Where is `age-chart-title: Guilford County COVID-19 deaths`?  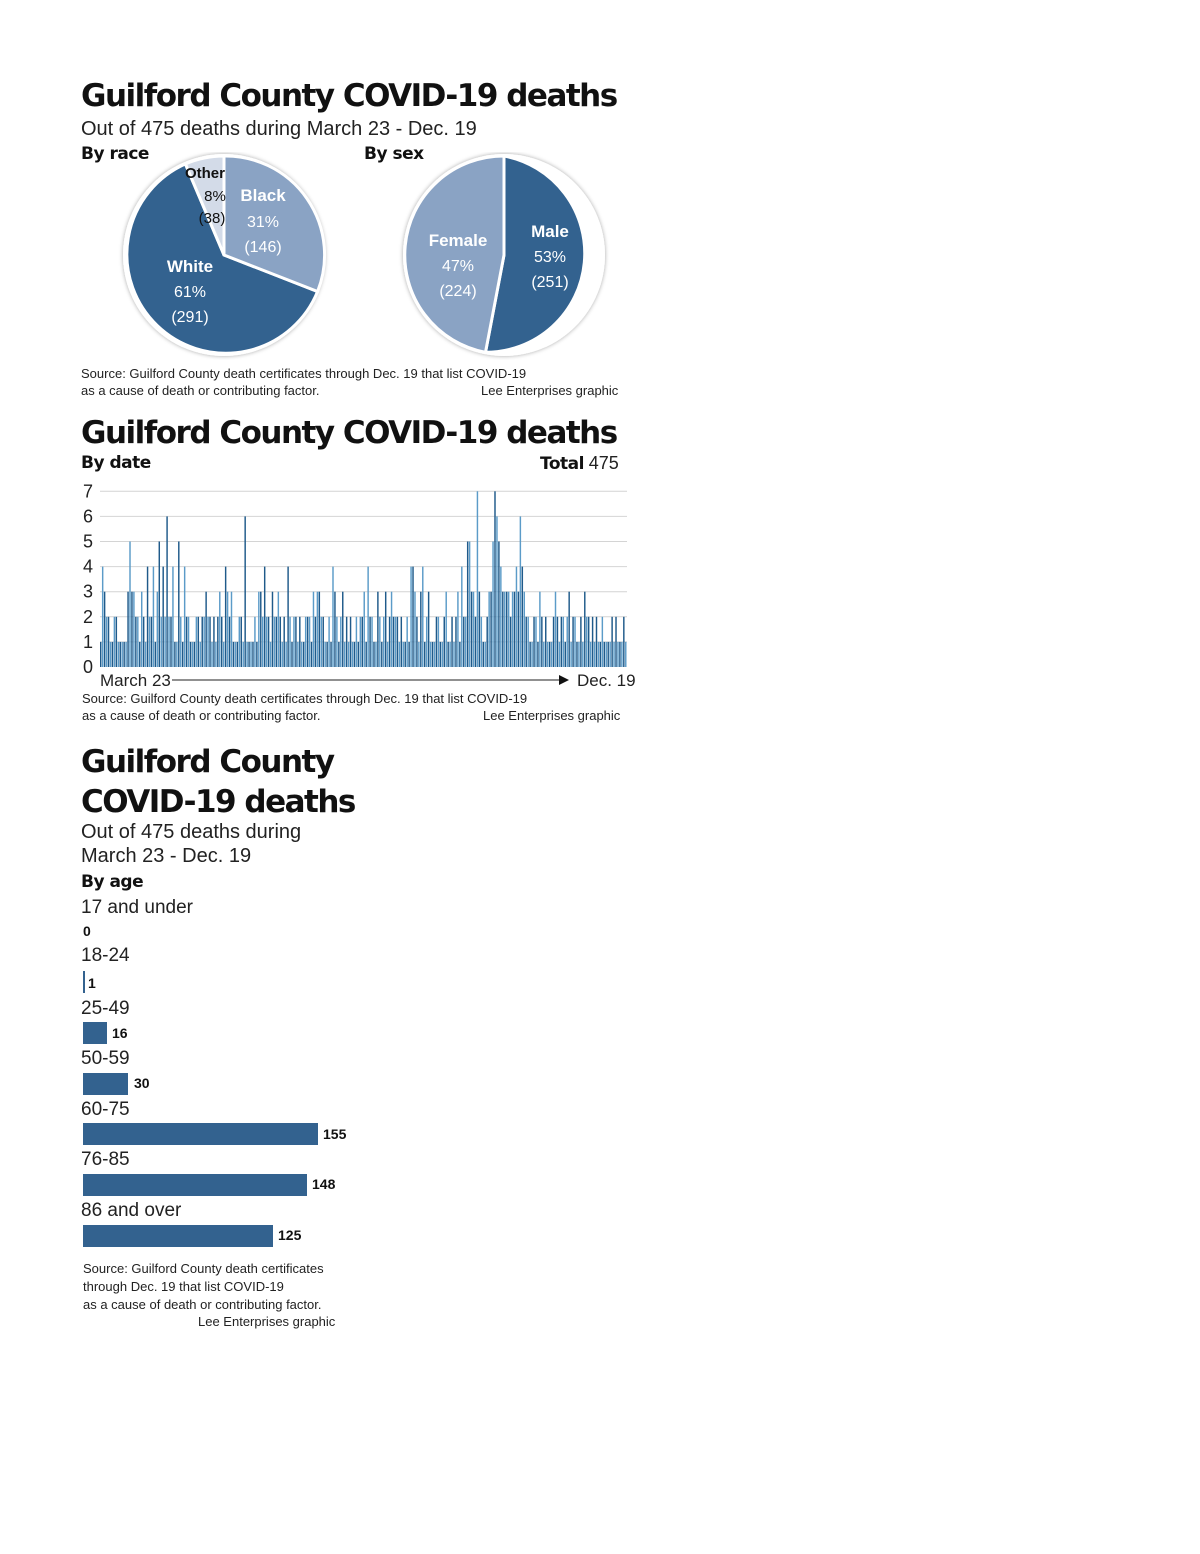
age-chart-title: Guilford County COVID-19 deaths is located at coordinates (218, 782).